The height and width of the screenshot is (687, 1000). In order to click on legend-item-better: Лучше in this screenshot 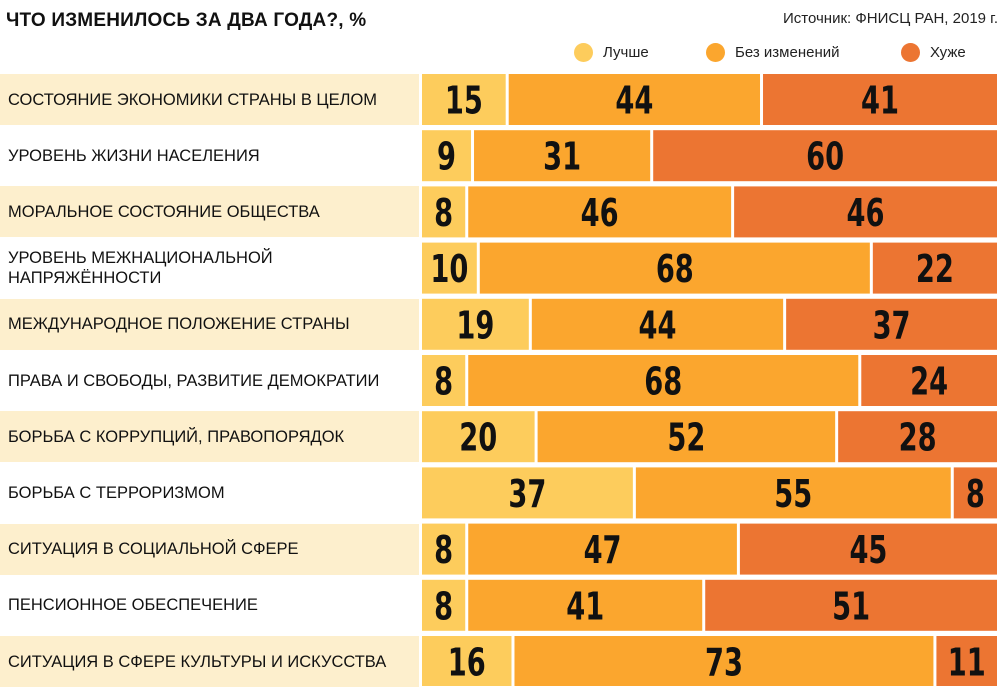, I will do `click(611, 52)`.